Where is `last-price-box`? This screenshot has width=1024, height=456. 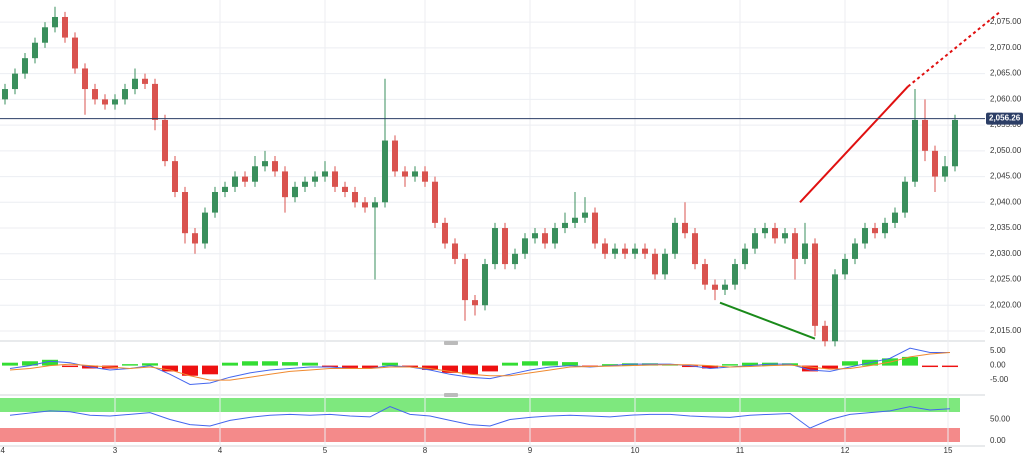 last-price-box is located at coordinates (1004, 118).